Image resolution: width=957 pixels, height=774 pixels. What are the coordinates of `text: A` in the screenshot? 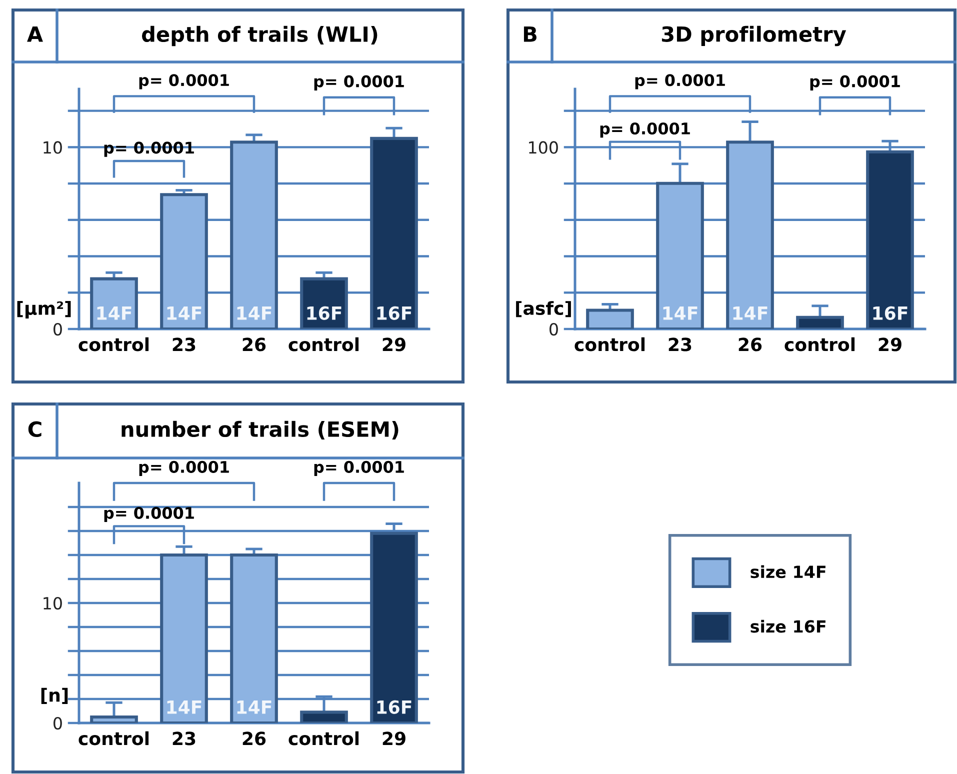 It's located at (35, 34).